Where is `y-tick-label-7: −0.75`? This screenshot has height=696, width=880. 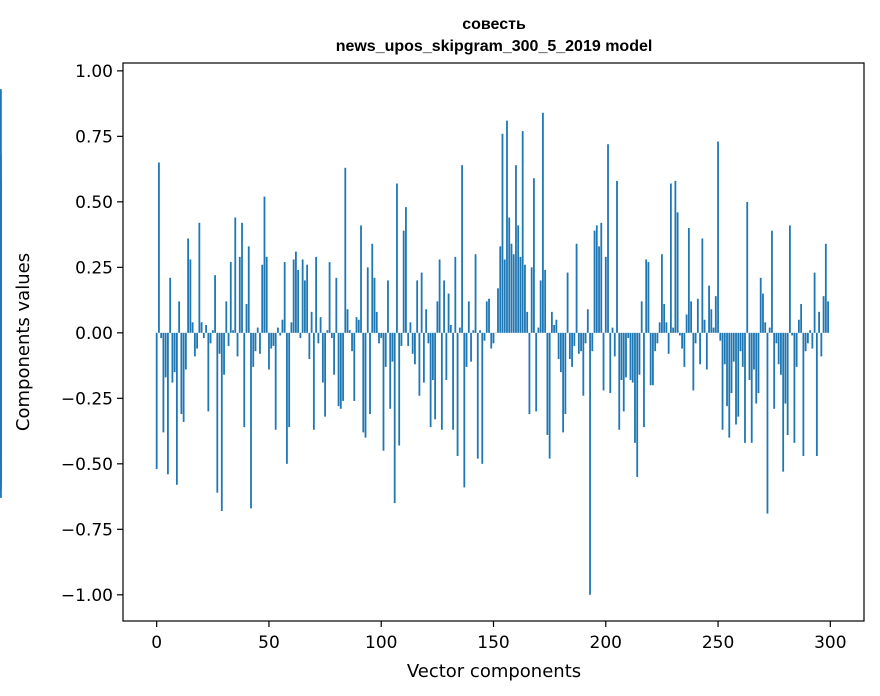
y-tick-label-7: −0.75 is located at coordinates (87, 530).